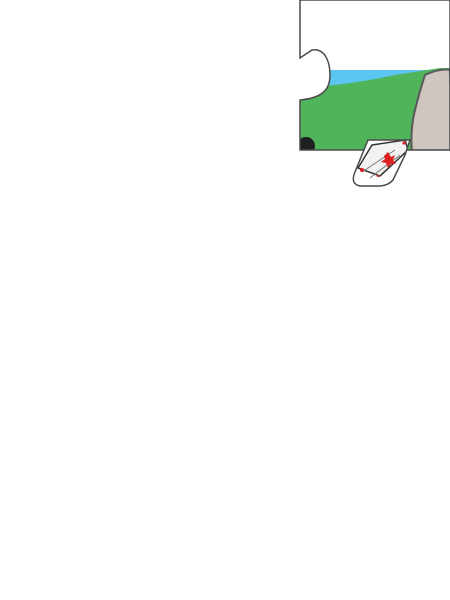 Image resolution: width=450 pixels, height=600 pixels. I want to click on dark-object, so click(307, 143).